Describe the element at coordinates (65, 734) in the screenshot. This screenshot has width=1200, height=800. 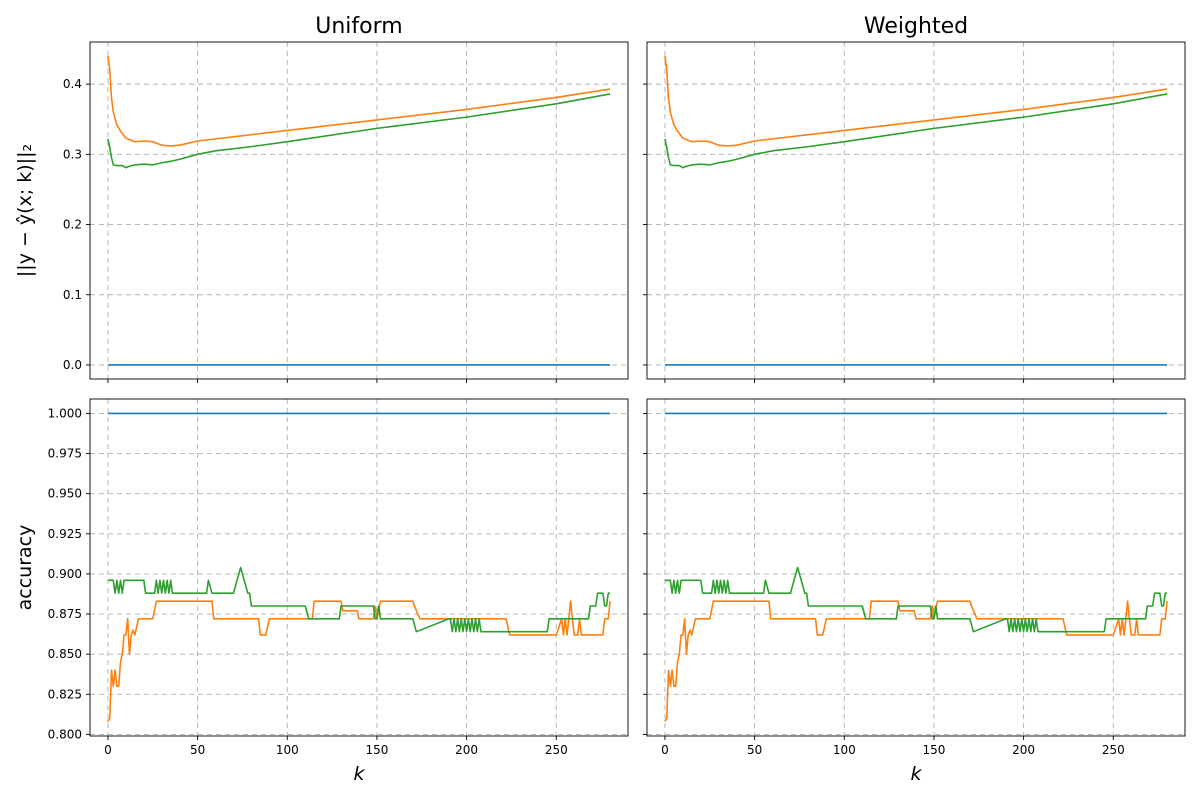
I see `y-tick-label: 0.800` at that location.